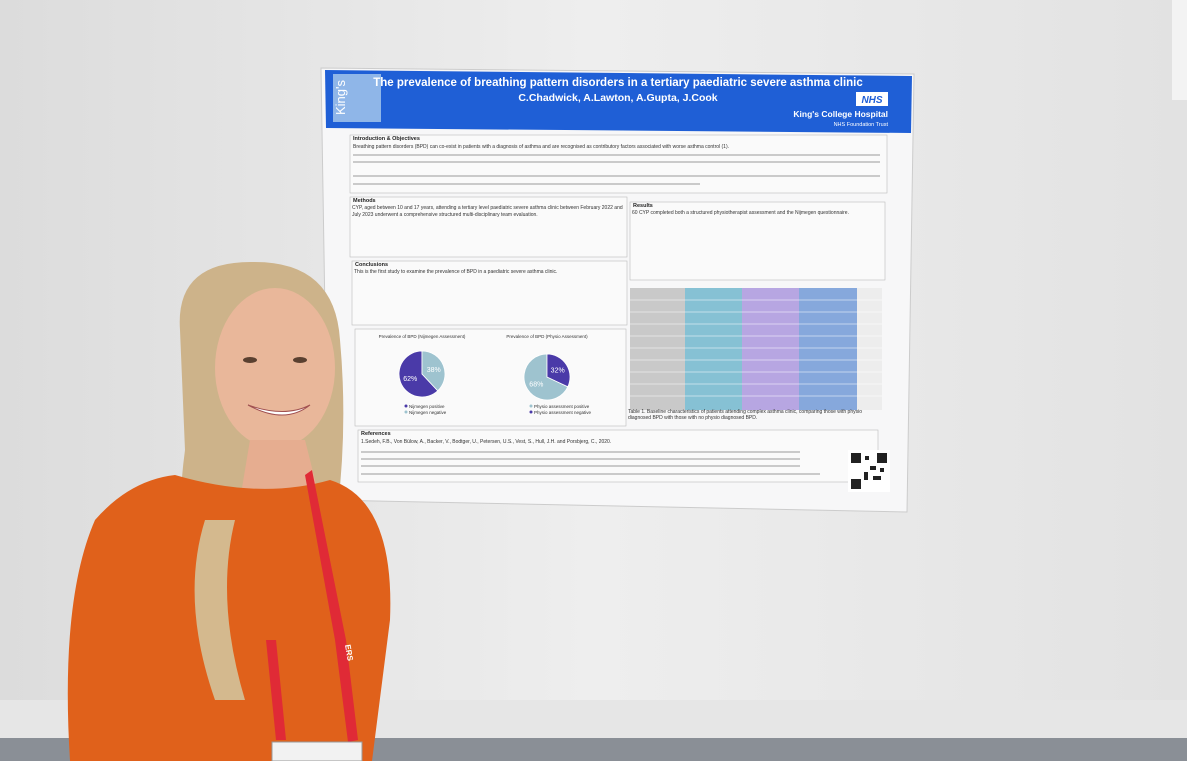 Image resolution: width=1187 pixels, height=761 pixels. Describe the element at coordinates (349, 653) in the screenshot. I see `lanyard-text: ERS` at that location.